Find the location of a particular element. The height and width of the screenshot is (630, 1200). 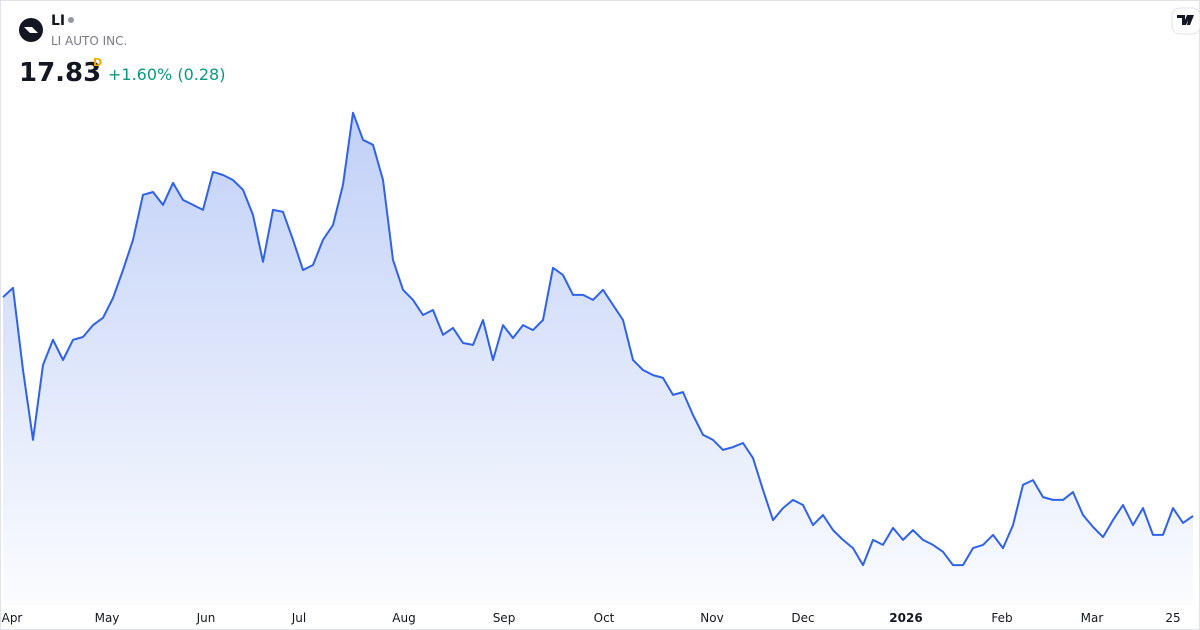

symbol: LI is located at coordinates (58, 21).